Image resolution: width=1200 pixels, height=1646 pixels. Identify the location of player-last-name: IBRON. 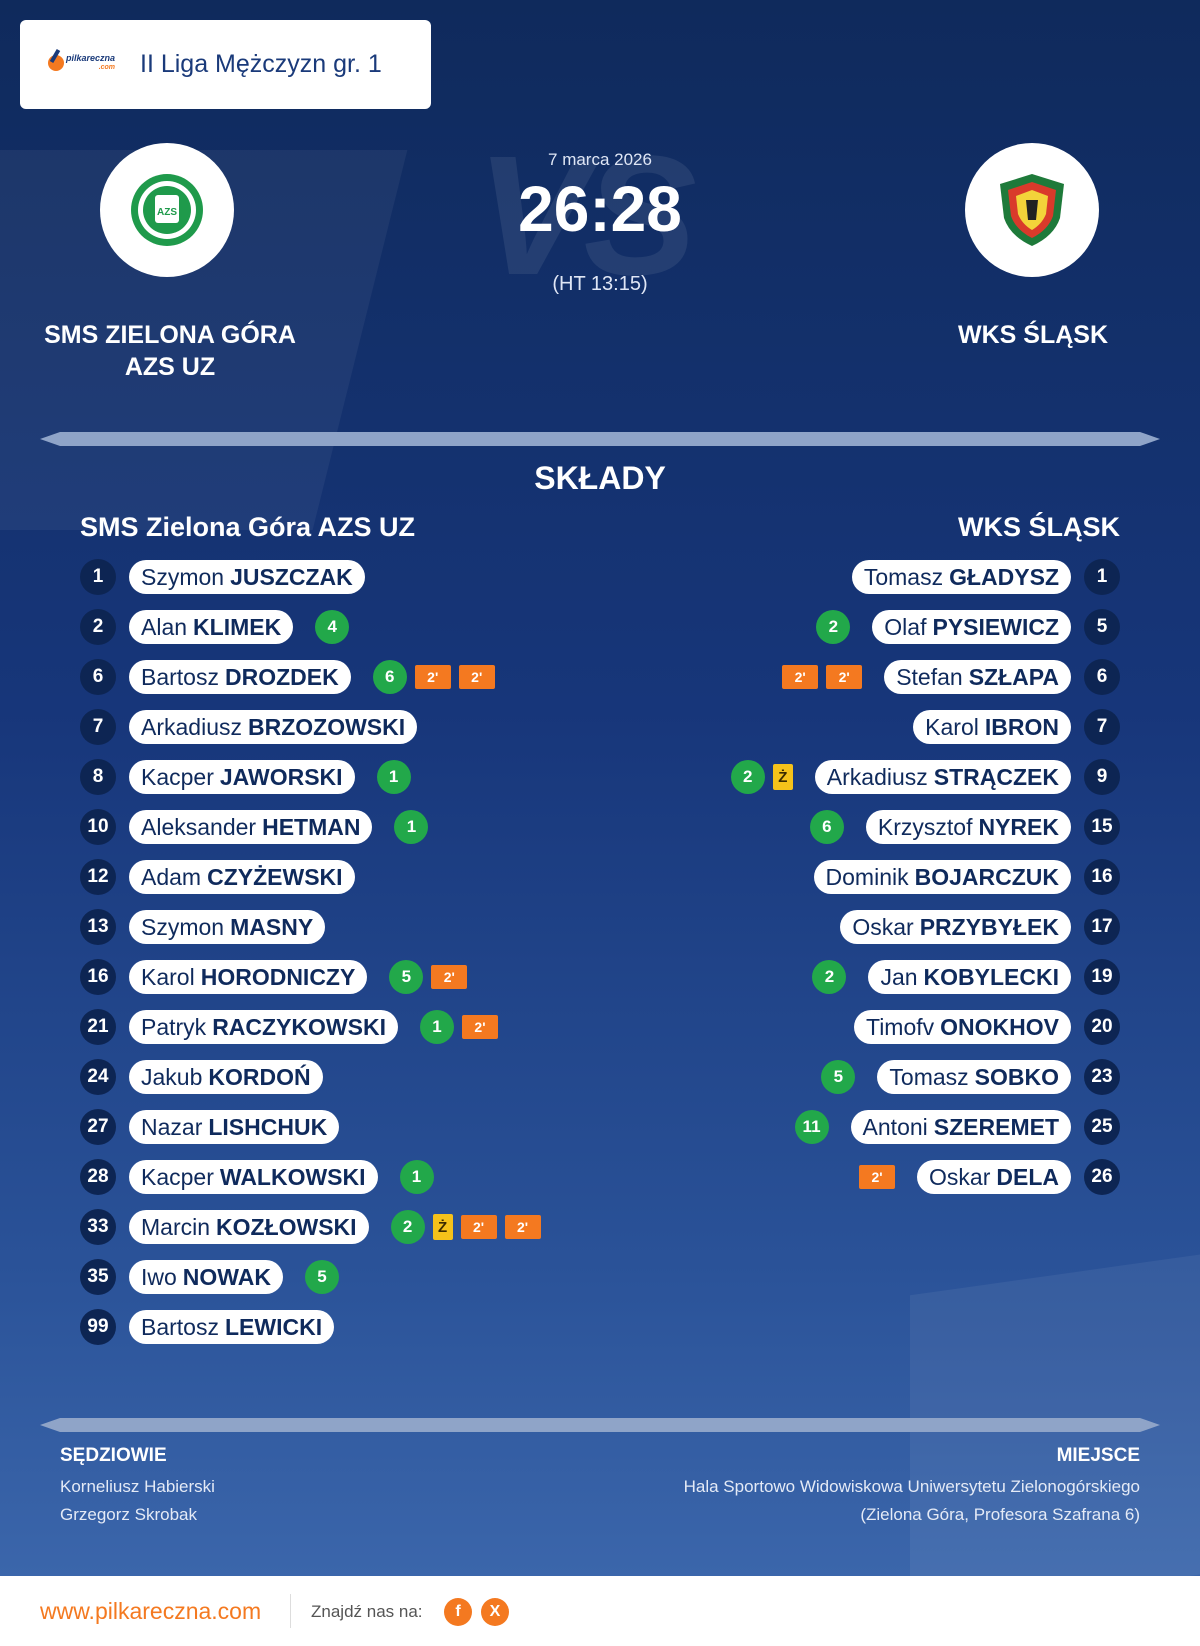
(1021, 726).